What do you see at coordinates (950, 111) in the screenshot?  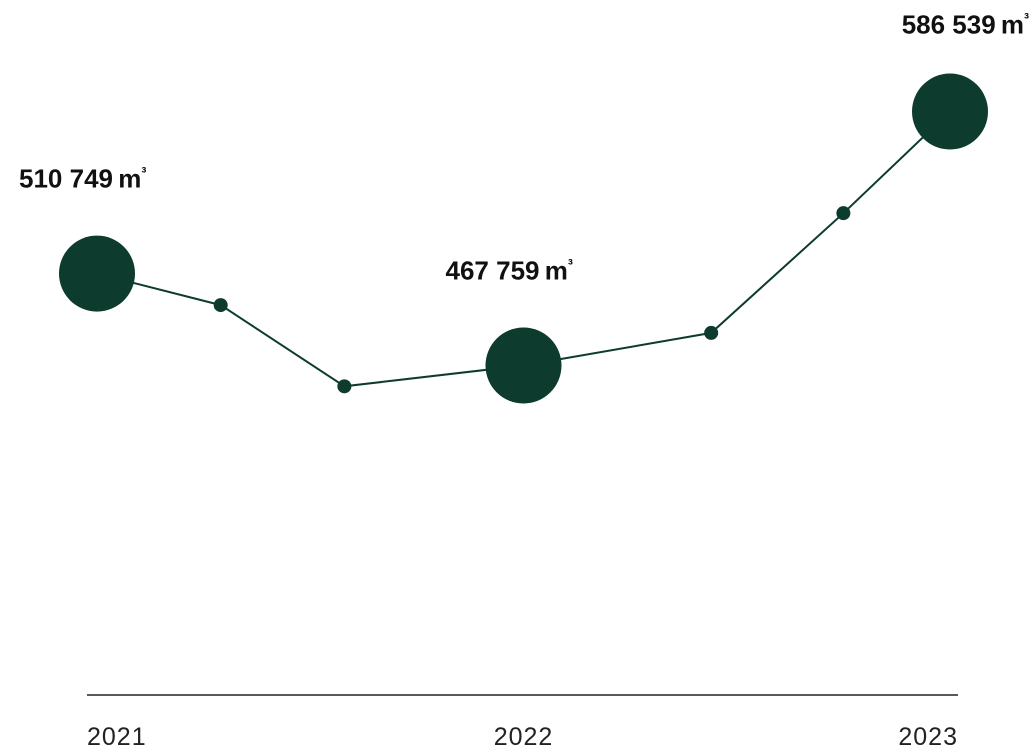 I see `major-point-2023` at bounding box center [950, 111].